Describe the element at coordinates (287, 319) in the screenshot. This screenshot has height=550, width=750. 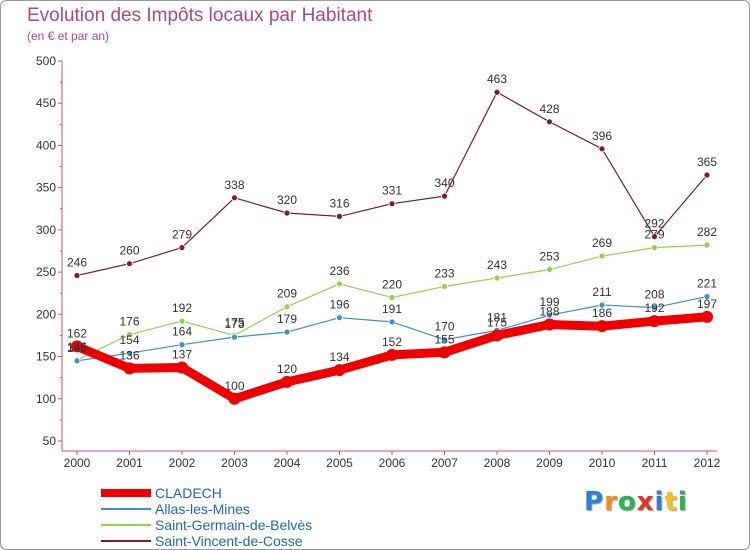
I see `data-label: 179` at that location.